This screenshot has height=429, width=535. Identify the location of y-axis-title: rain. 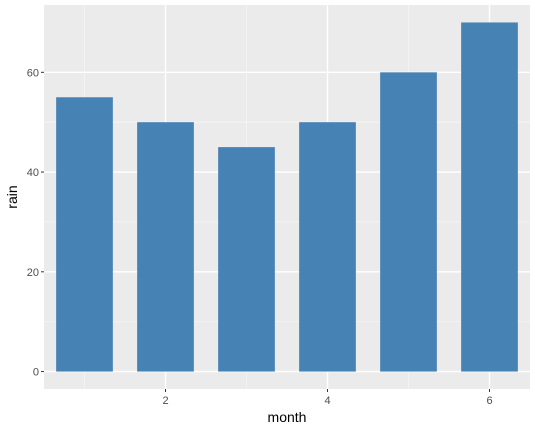
(12, 196).